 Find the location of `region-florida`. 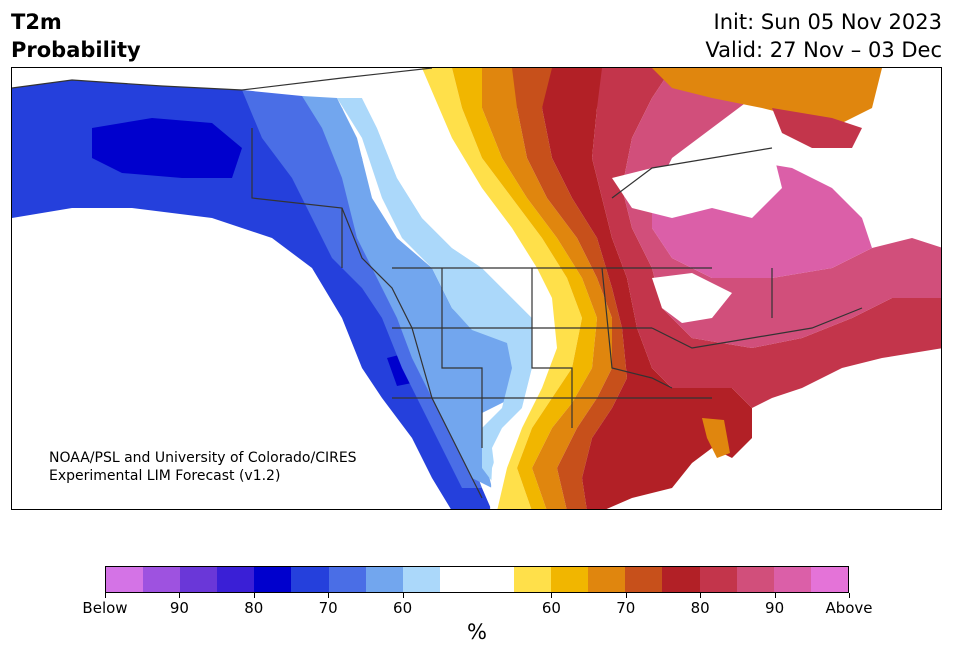

region-florida is located at coordinates (716, 438).